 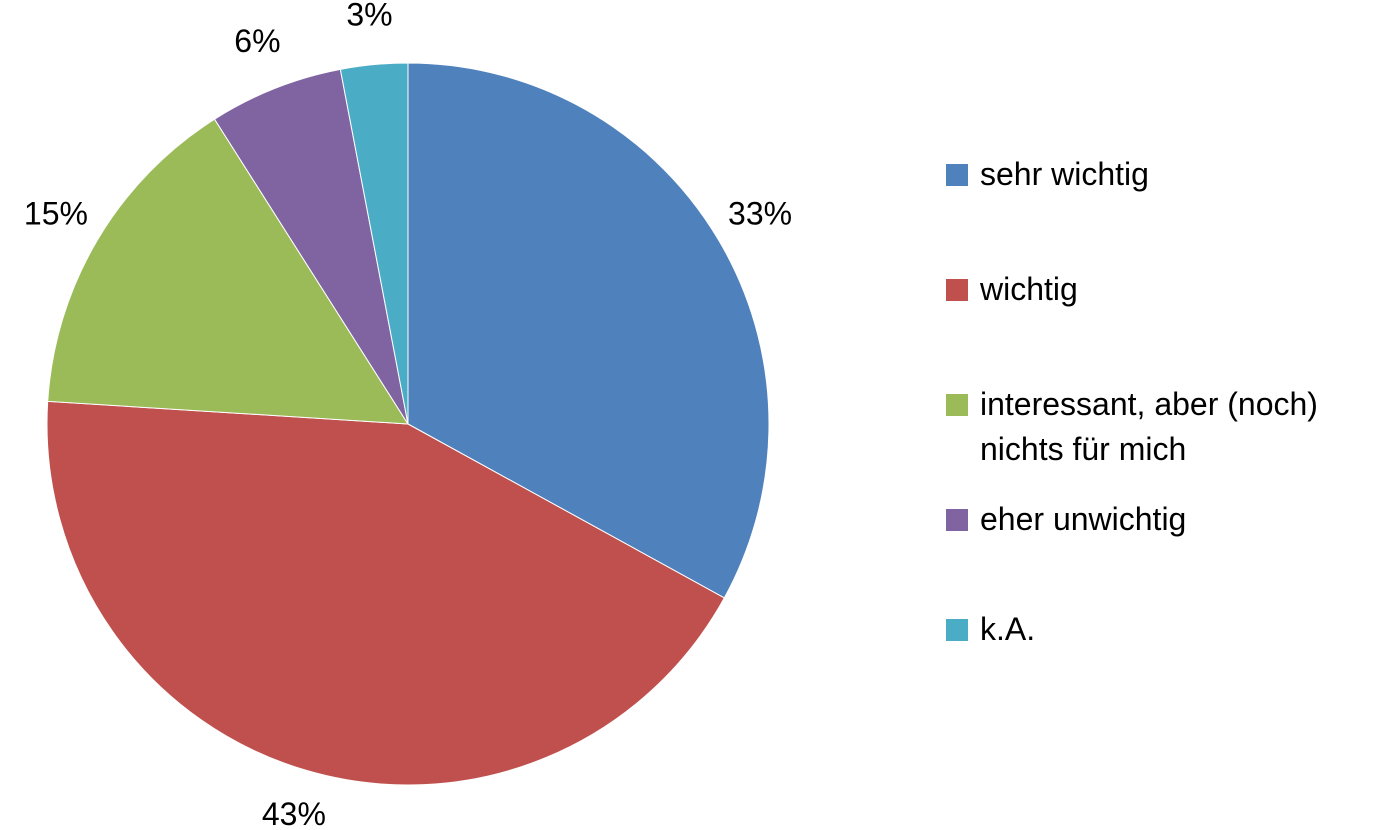 What do you see at coordinates (1064, 174) in the screenshot?
I see `legend-label: sehr wichtig` at bounding box center [1064, 174].